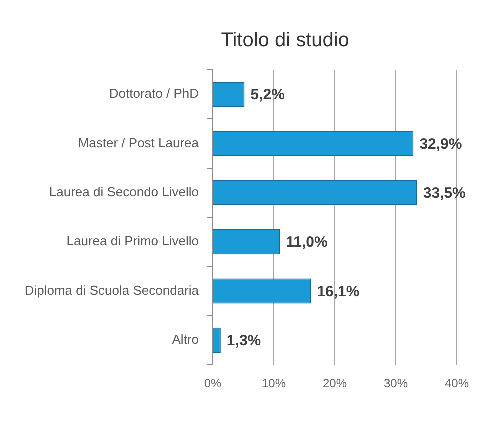 This screenshot has height=429, width=500. Describe the element at coordinates (185, 339) in the screenshot. I see `y-tick-label: Altro` at that location.